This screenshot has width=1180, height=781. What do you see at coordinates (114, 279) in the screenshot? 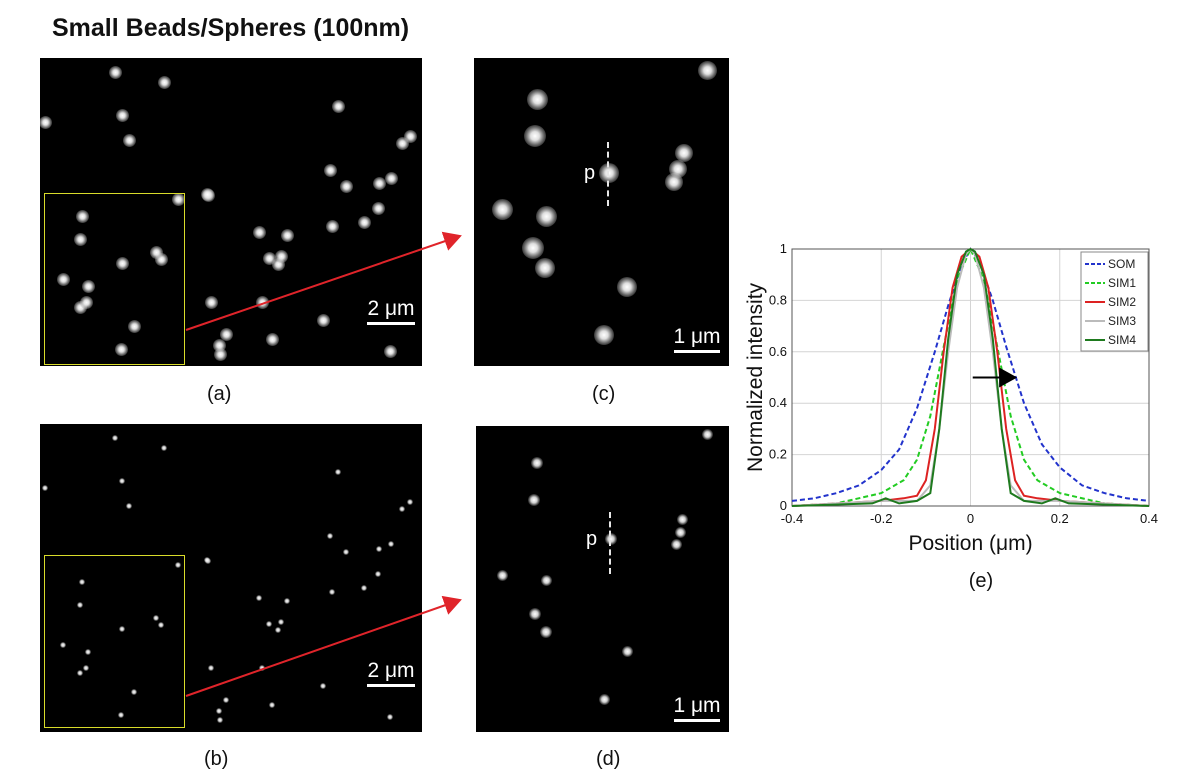
I see `roi-box` at bounding box center [114, 279].